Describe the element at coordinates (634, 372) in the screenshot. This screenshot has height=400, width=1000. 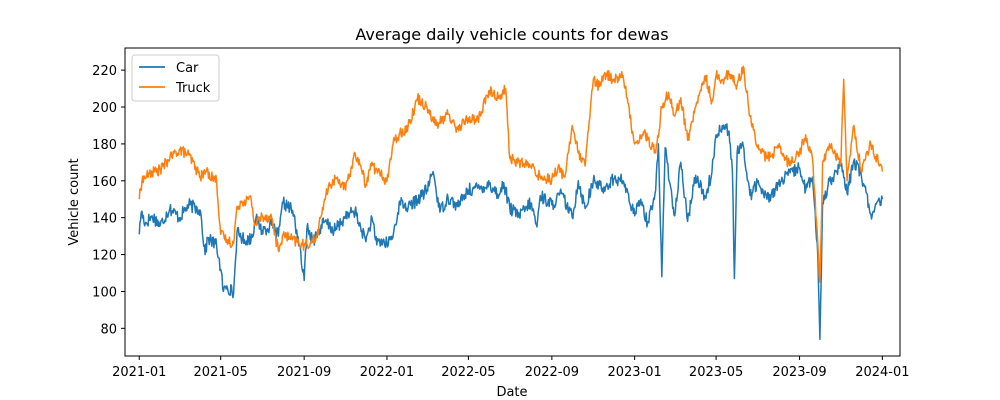
I see `x-tick-label: 2023-01` at that location.